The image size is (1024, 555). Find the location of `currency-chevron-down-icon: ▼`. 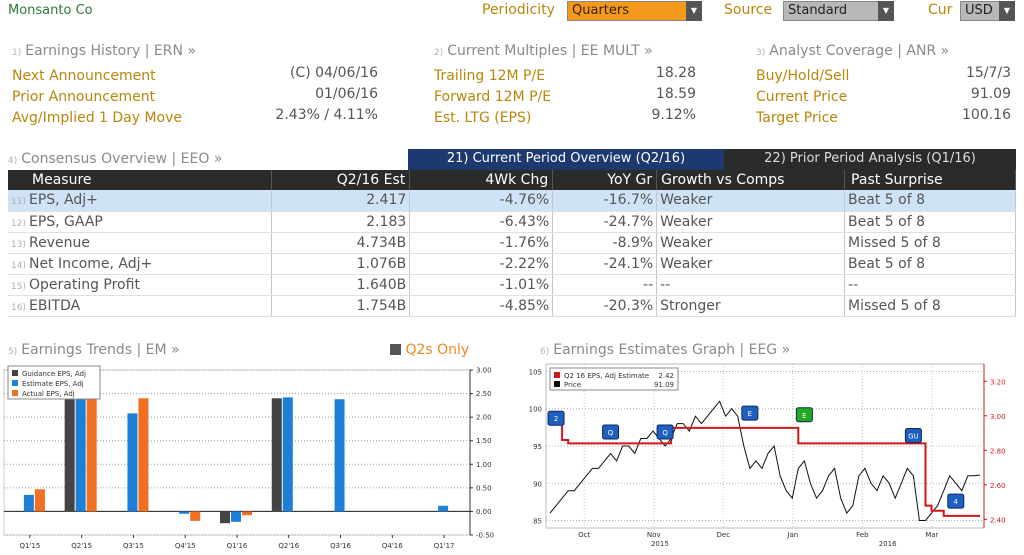

currency-chevron-down-icon: ▼ is located at coordinates (1007, 11).